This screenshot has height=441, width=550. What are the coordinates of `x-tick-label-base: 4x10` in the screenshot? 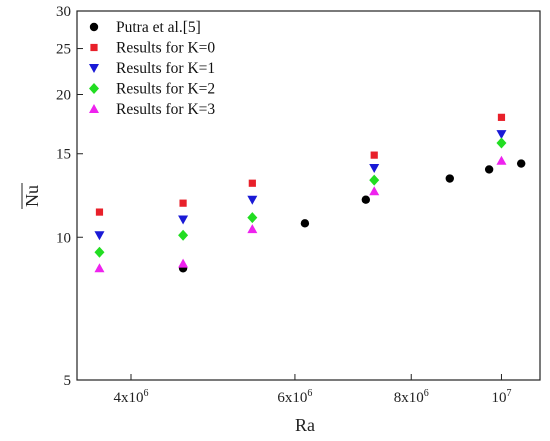 It's located at (128, 398).